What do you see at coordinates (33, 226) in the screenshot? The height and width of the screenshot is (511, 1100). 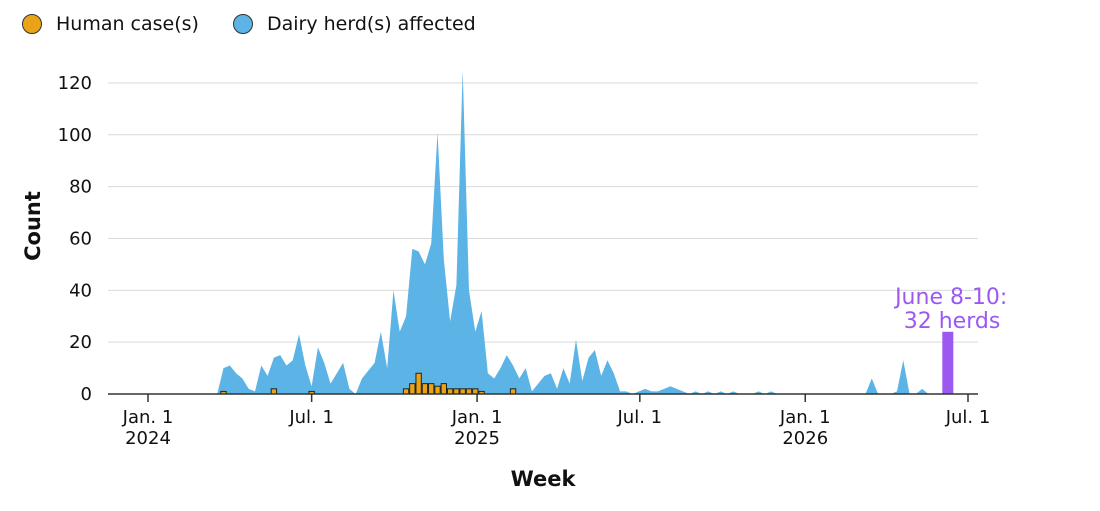 I see `y-axis-title: Count` at bounding box center [33, 226].